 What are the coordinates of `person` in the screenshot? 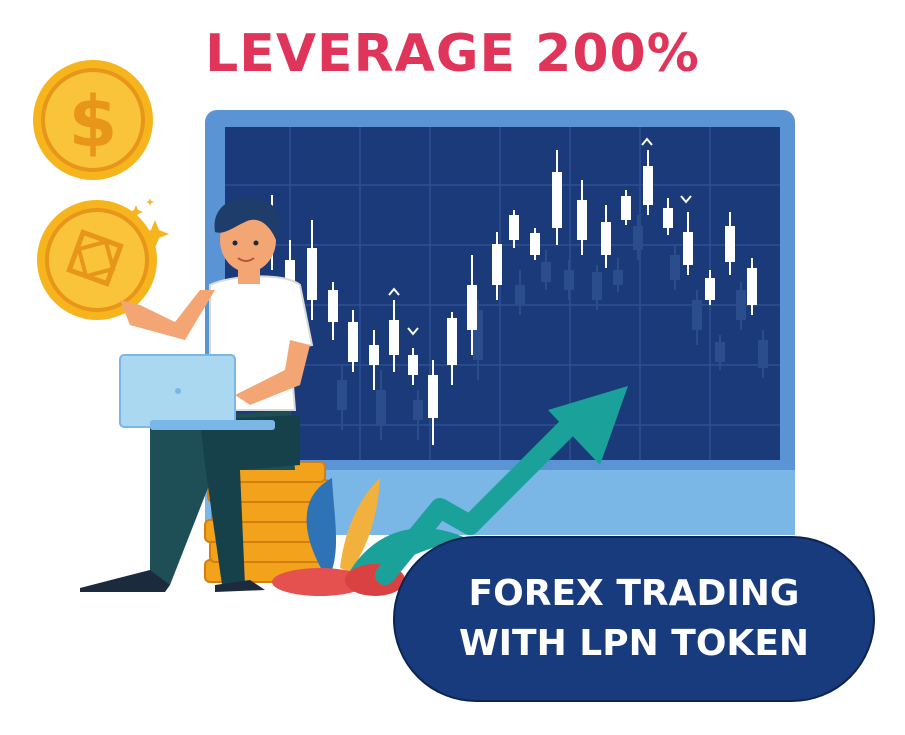 It's located at (197, 395).